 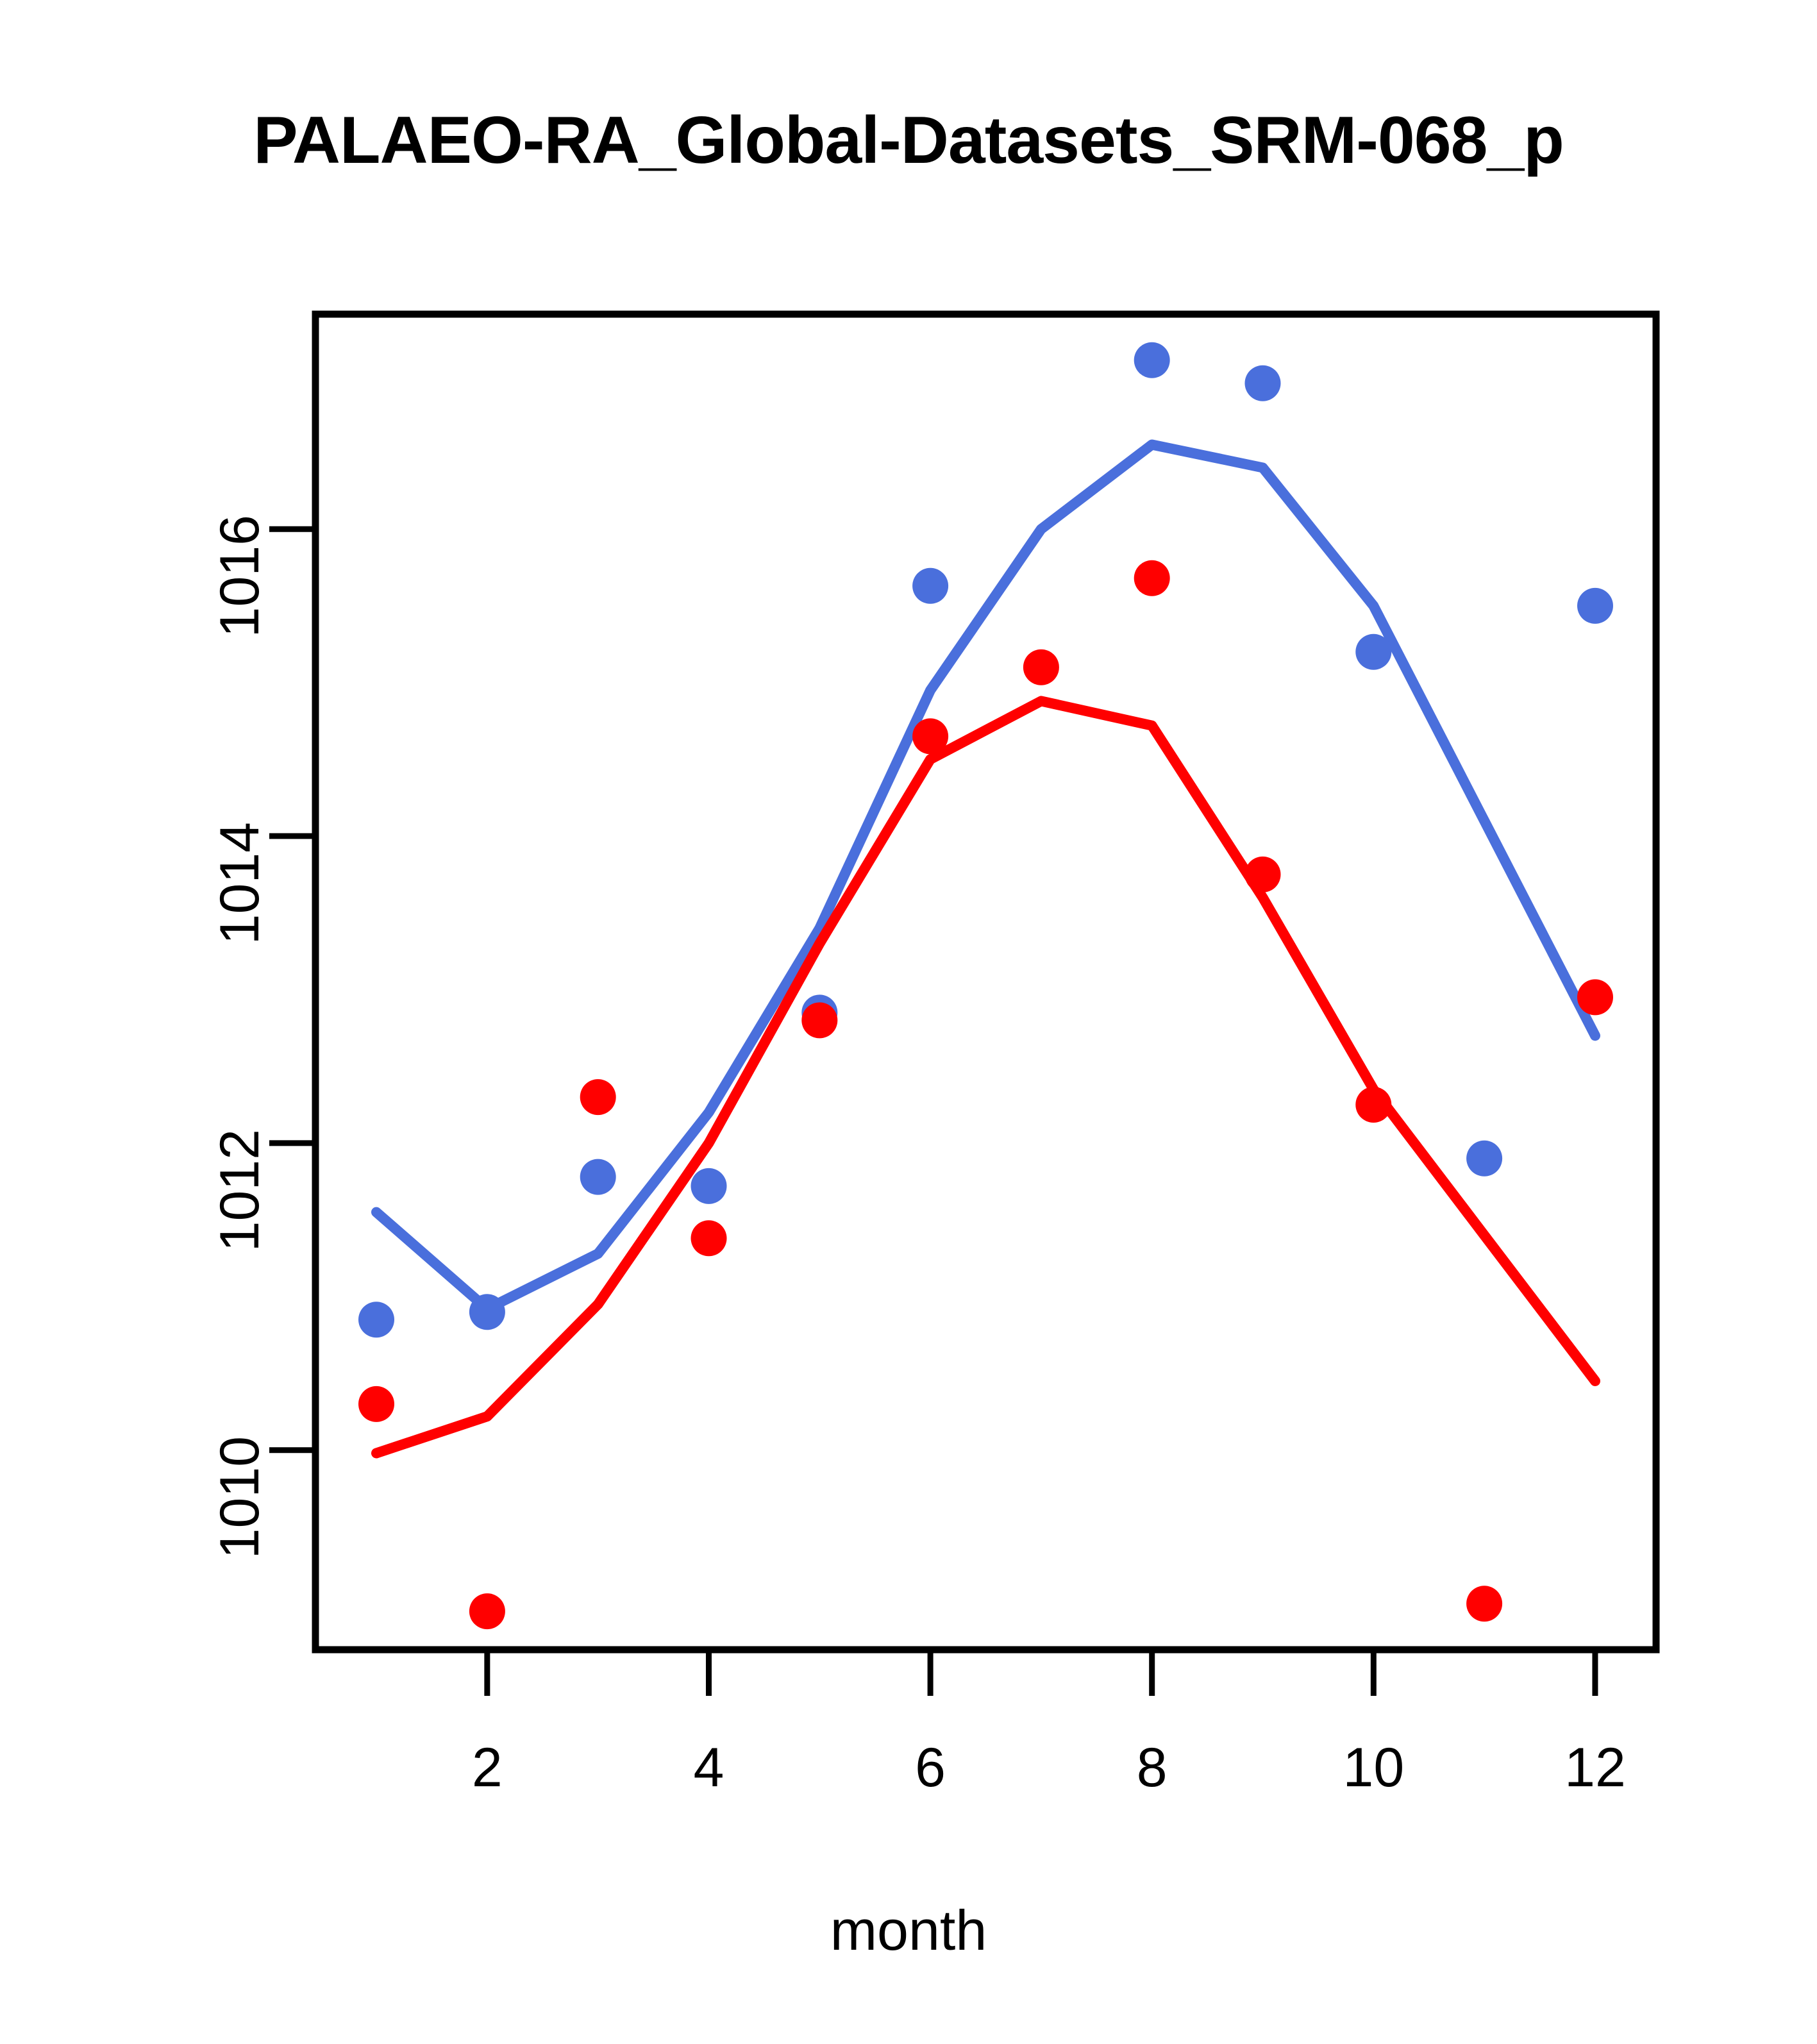 I want to click on x-axis-tick-label: 8, so click(x=1152, y=1767).